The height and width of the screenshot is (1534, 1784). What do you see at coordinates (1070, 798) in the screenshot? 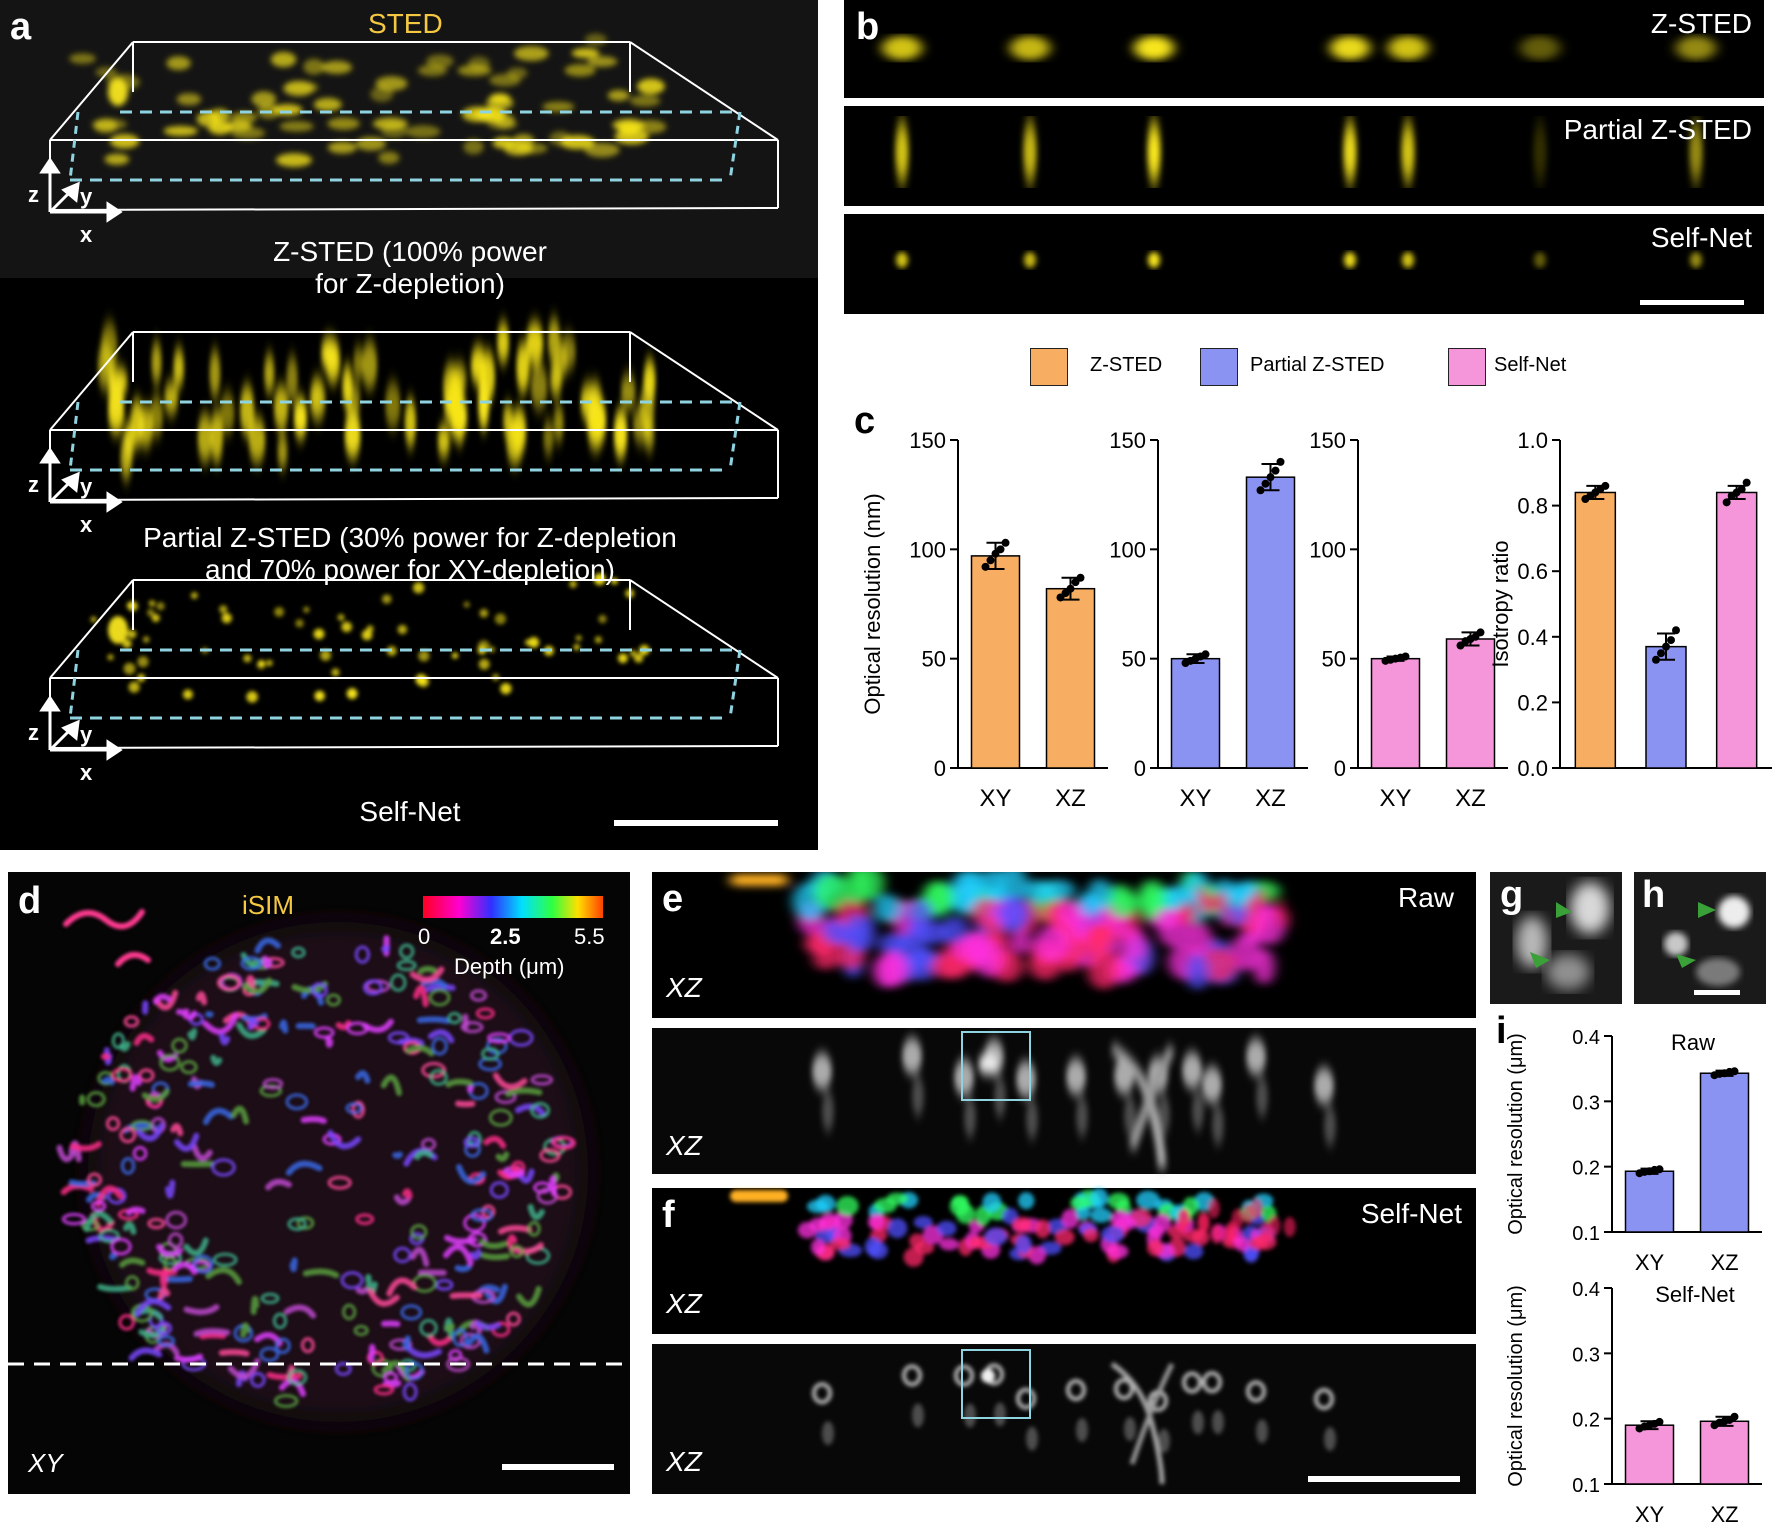
I see `x-tick-label: XZ` at bounding box center [1070, 798].